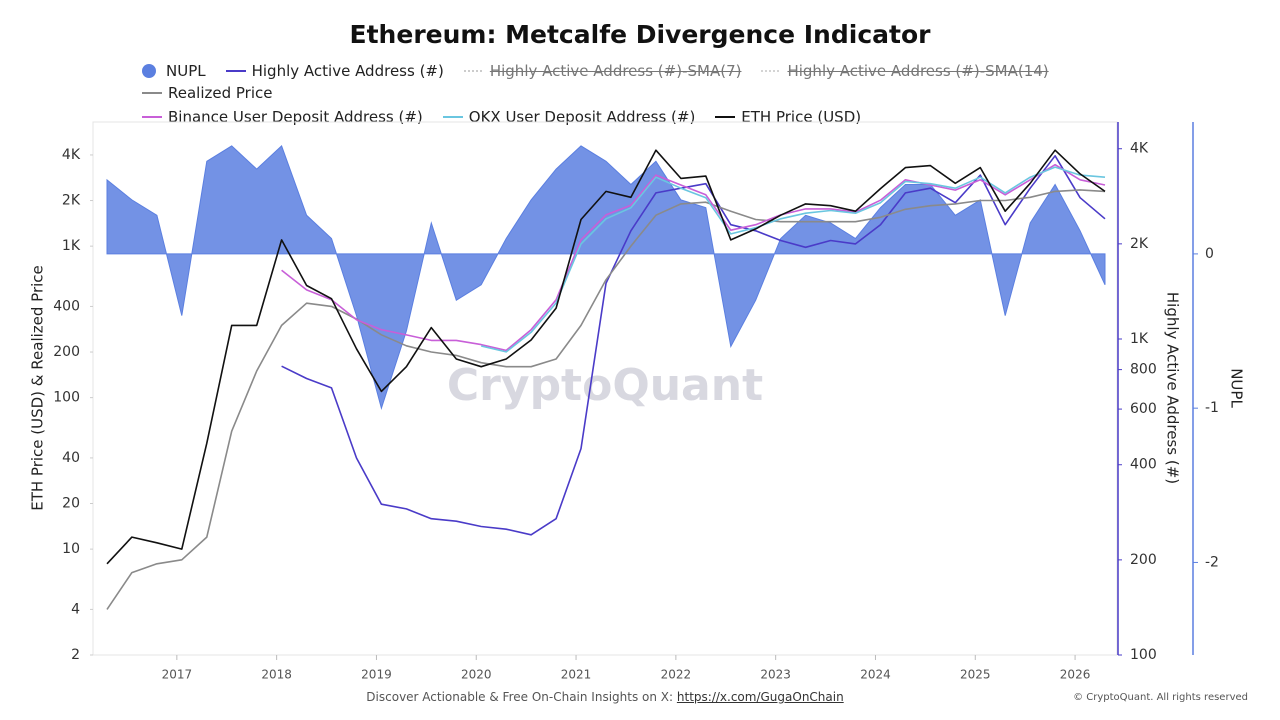  What do you see at coordinates (1173, 388) in the screenshot?
I see `y2-axis-title: Highly Active Address (#)` at bounding box center [1173, 388].